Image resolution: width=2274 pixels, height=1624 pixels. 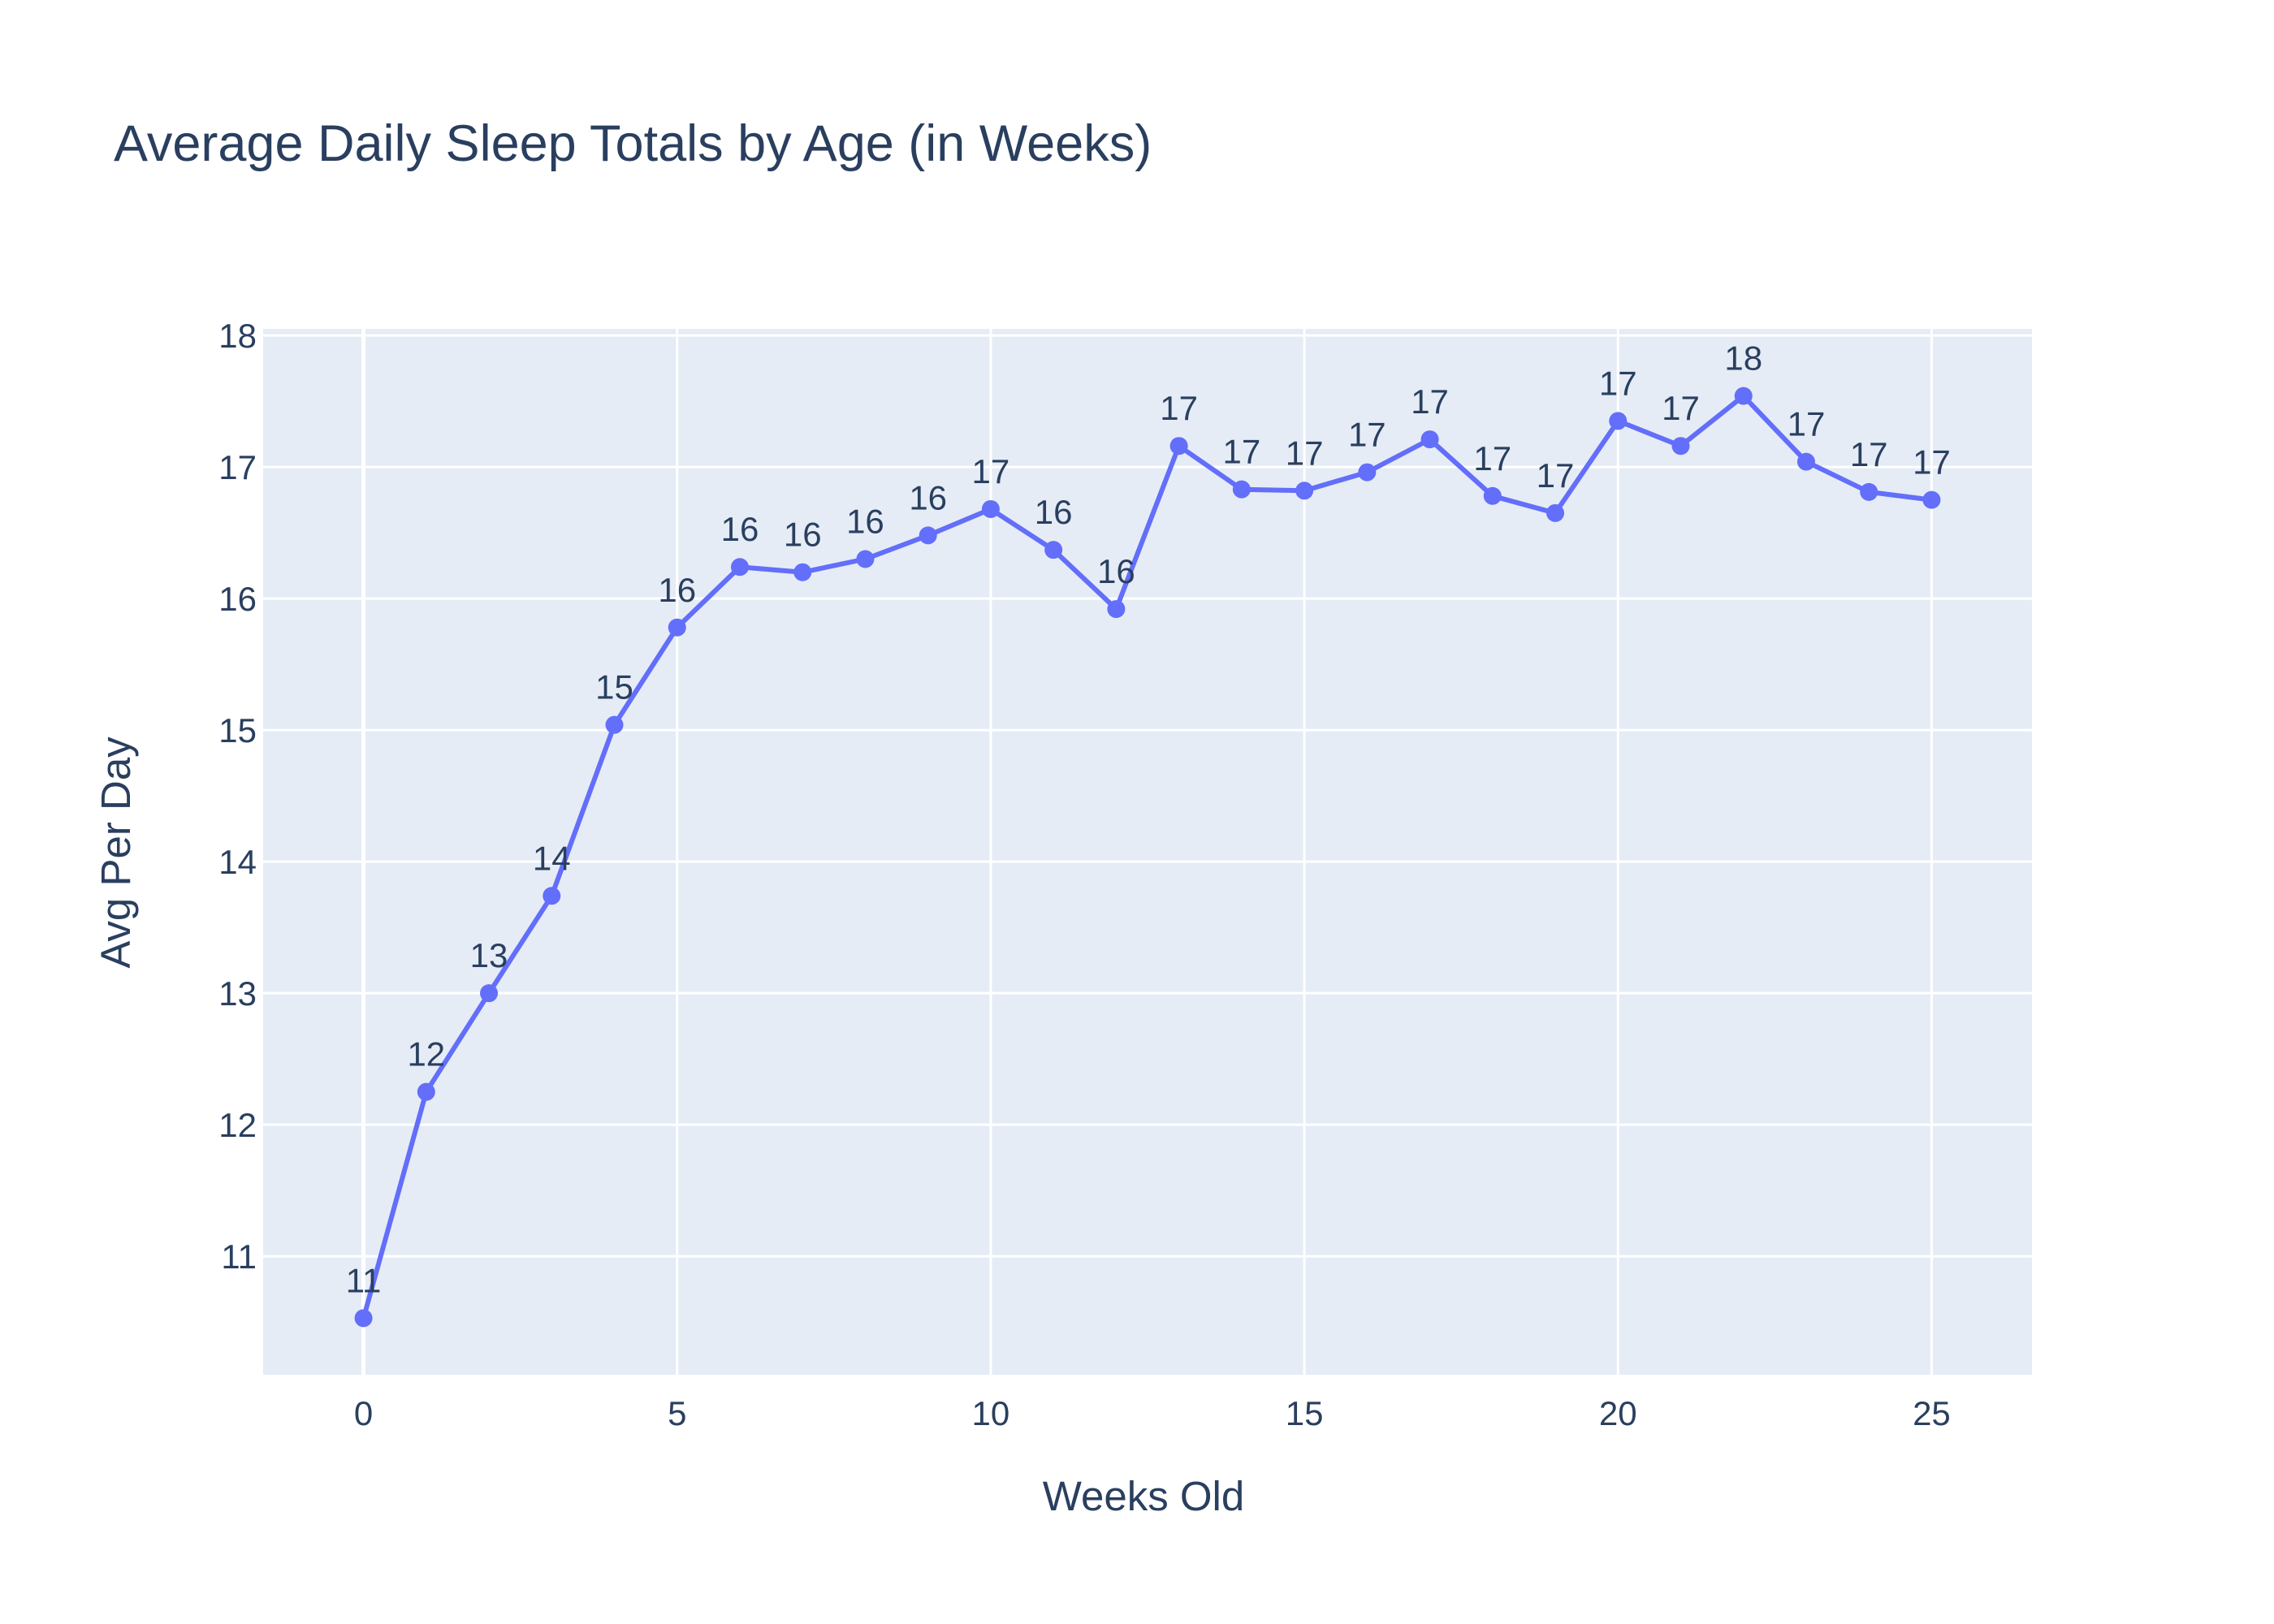 I want to click on x-tick-label: 15, so click(x=1305, y=1413).